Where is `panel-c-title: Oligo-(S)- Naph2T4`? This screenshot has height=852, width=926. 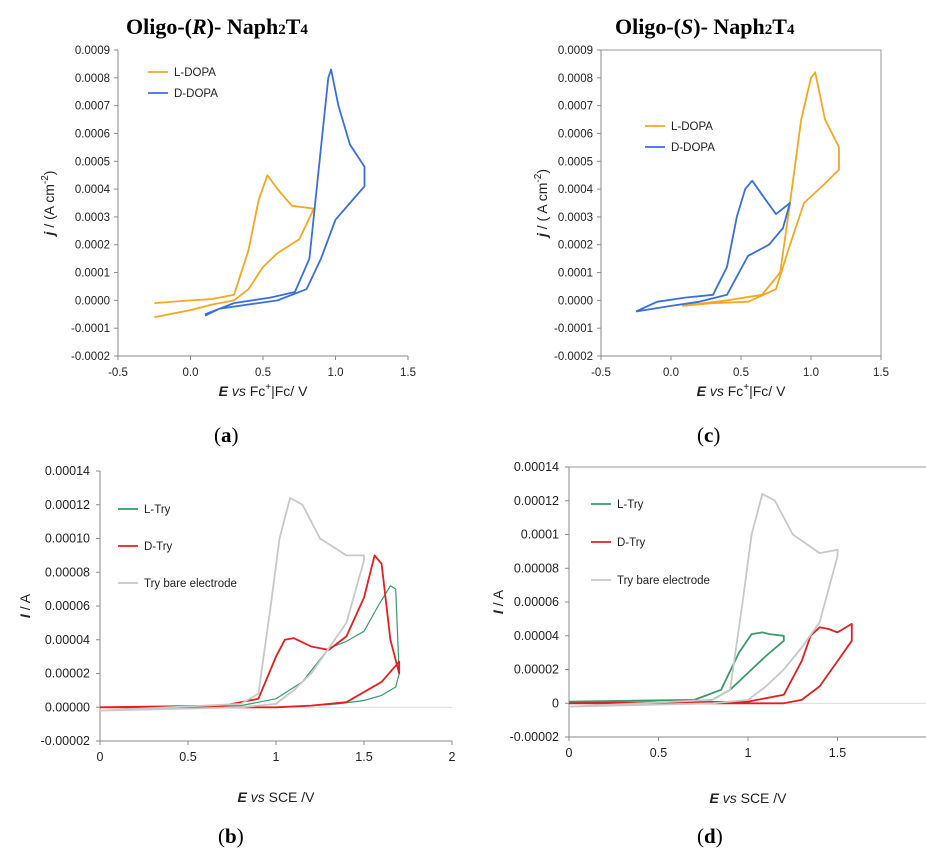 panel-c-title: Oligo-(S)- Naph2T4 is located at coordinates (705, 26).